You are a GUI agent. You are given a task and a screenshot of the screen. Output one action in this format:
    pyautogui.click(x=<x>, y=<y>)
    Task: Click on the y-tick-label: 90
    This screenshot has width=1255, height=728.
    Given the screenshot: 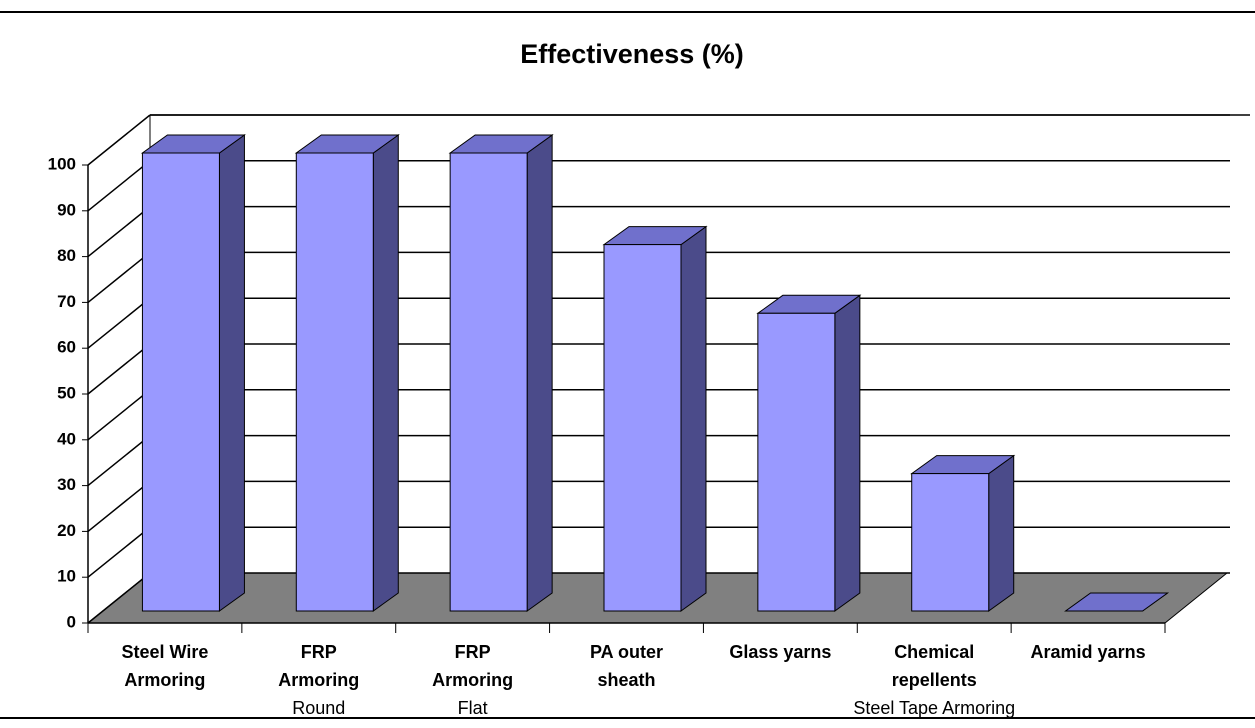 What is the action you would take?
    pyautogui.click(x=66, y=209)
    